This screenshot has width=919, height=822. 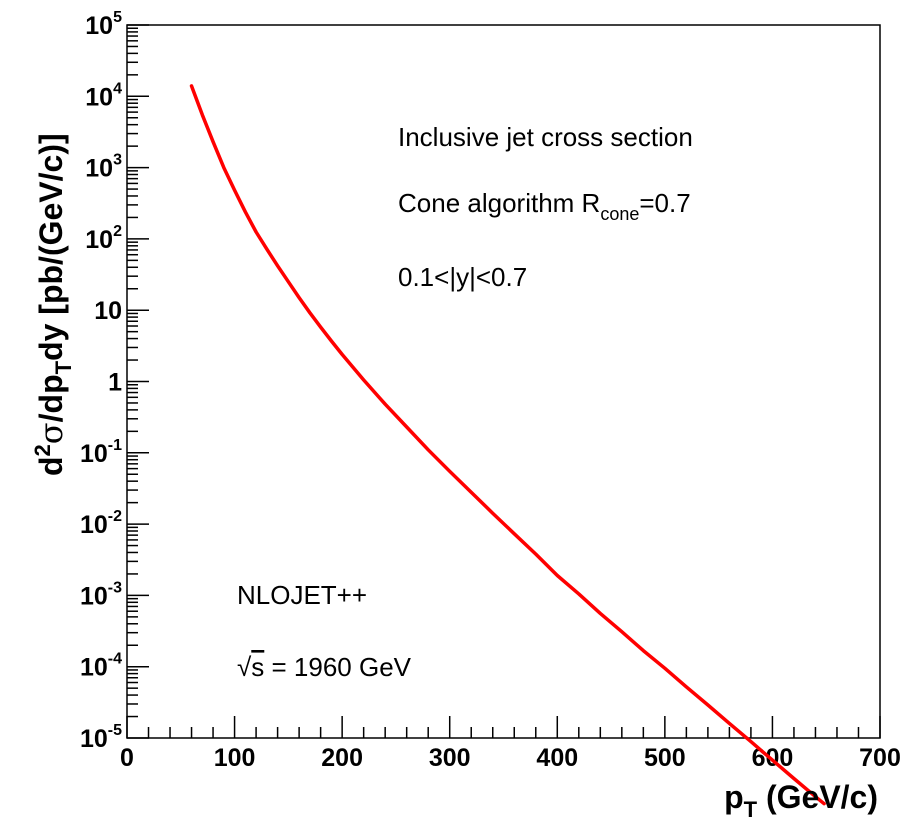 What do you see at coordinates (101, 737) in the screenshot?
I see `y-tick-label: 10⁻⁵` at bounding box center [101, 737].